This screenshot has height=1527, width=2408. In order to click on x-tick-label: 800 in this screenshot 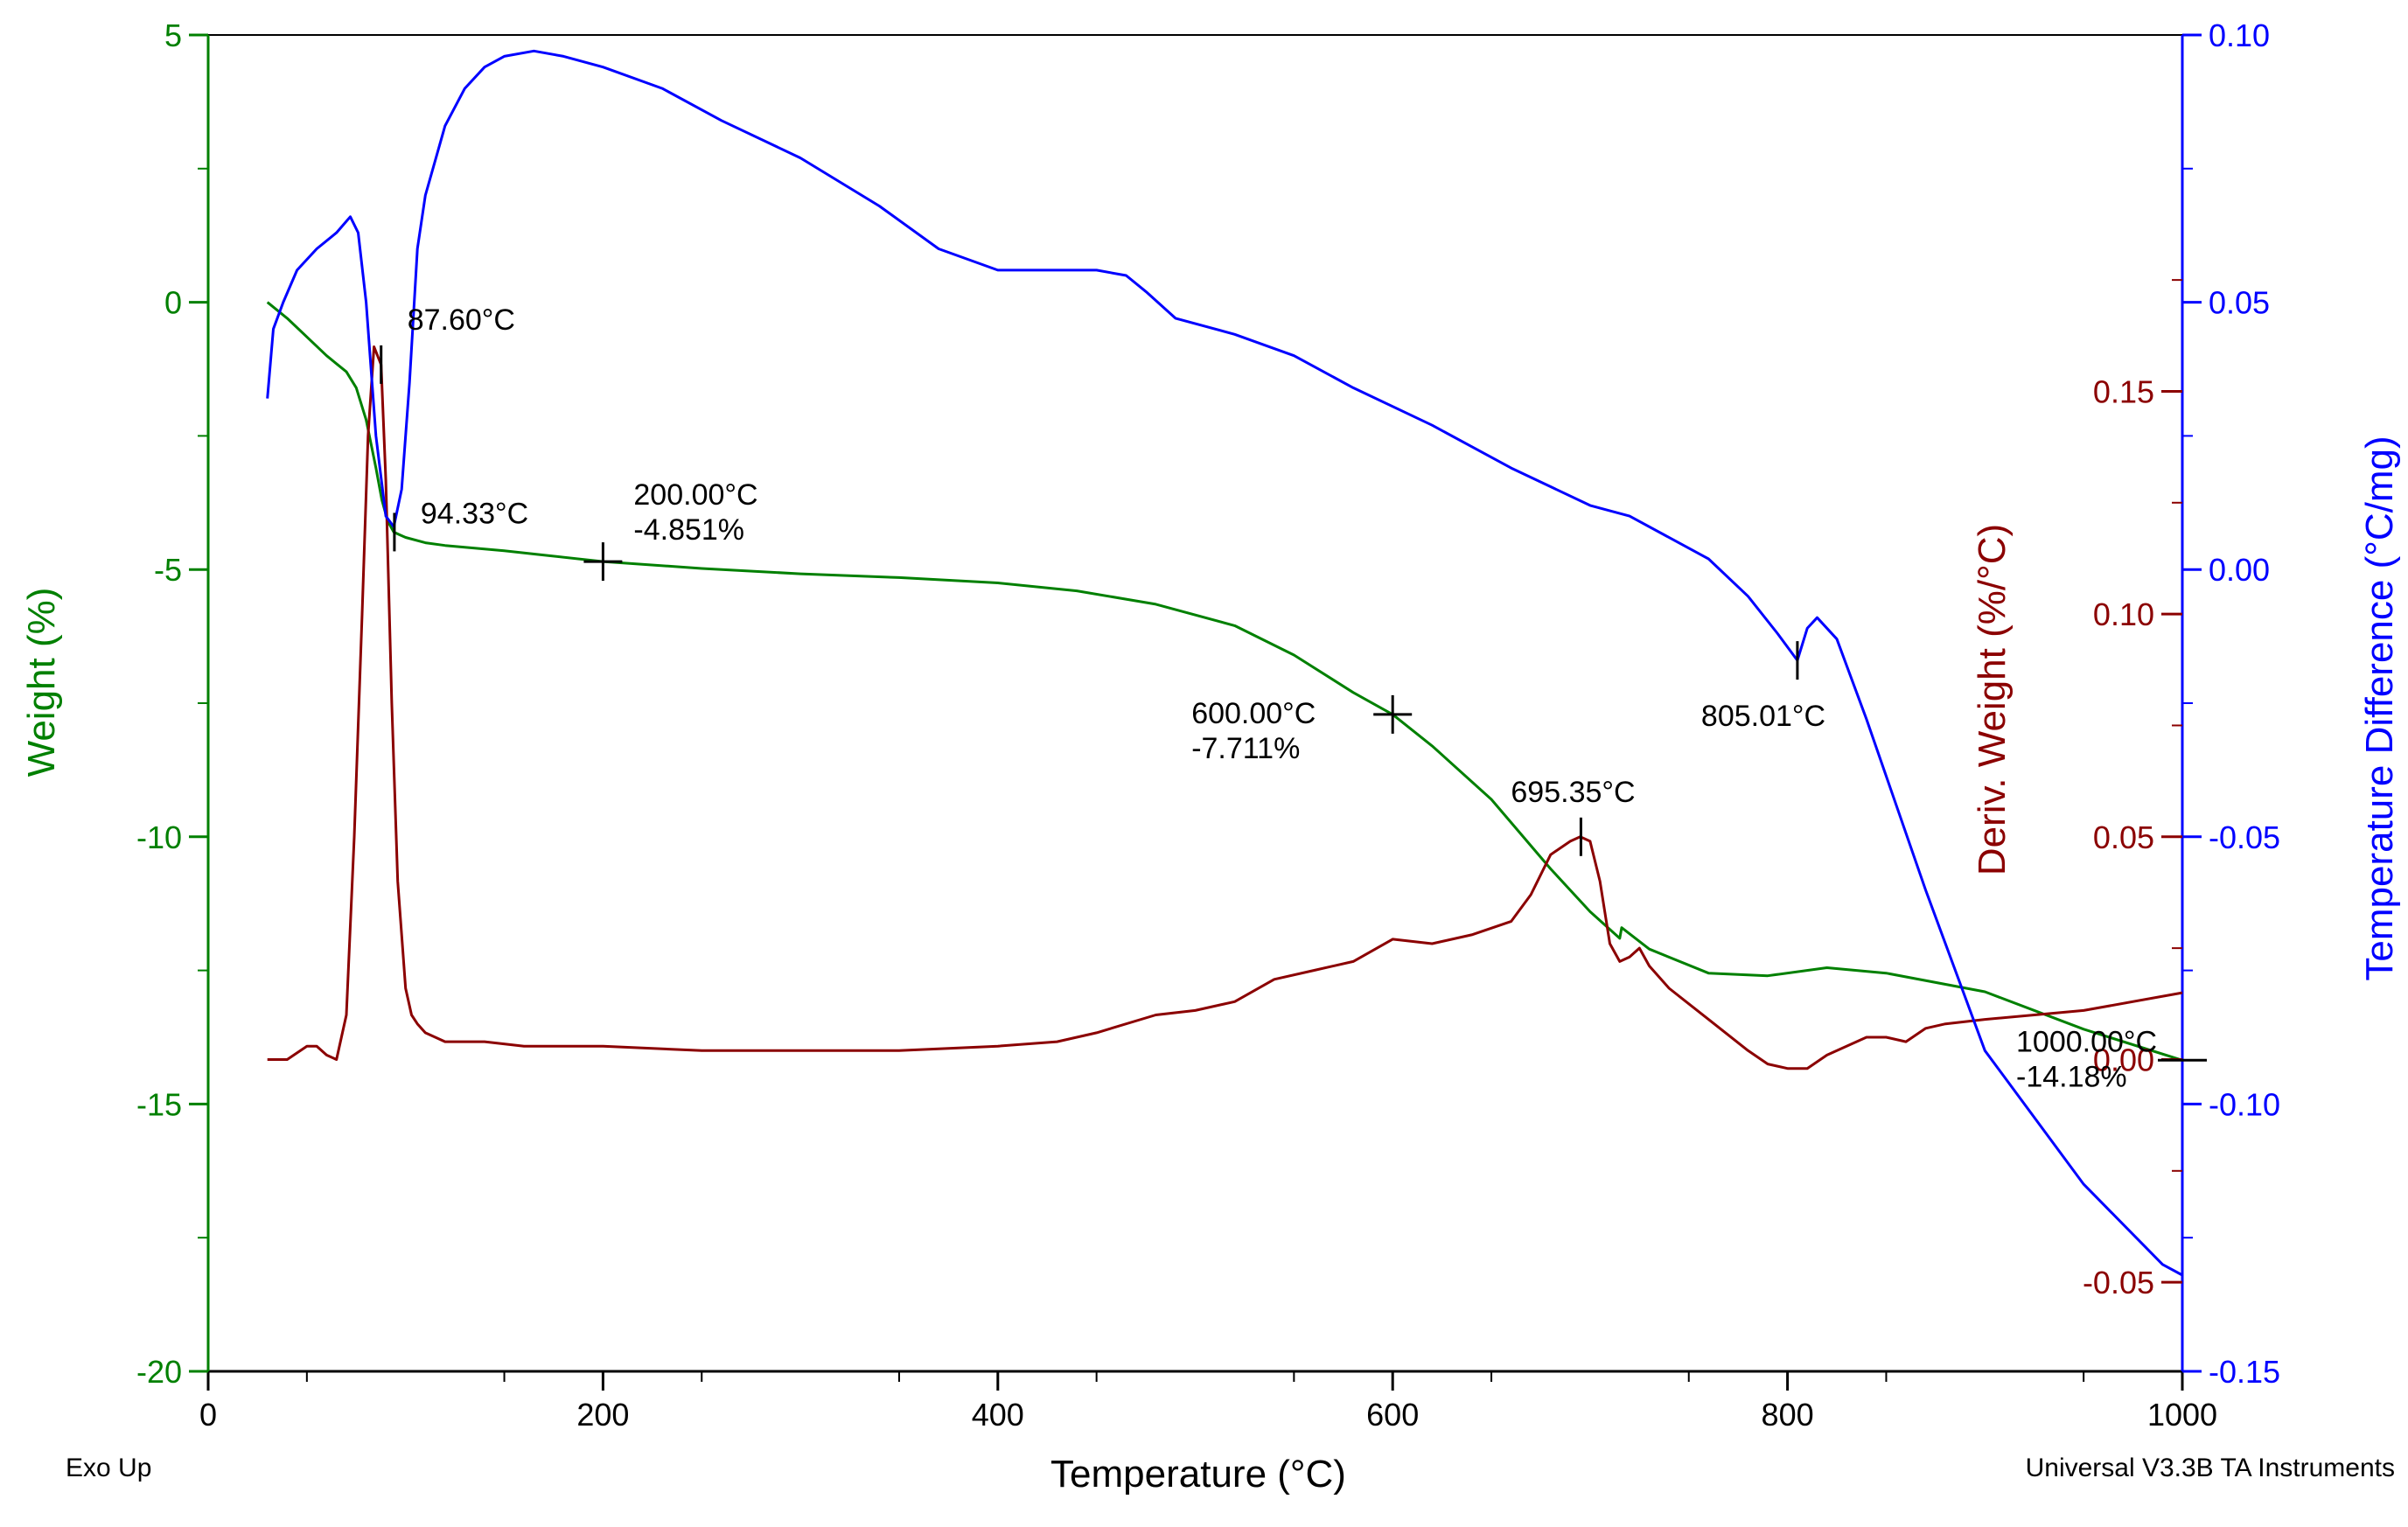, I will do `click(1788, 1415)`.